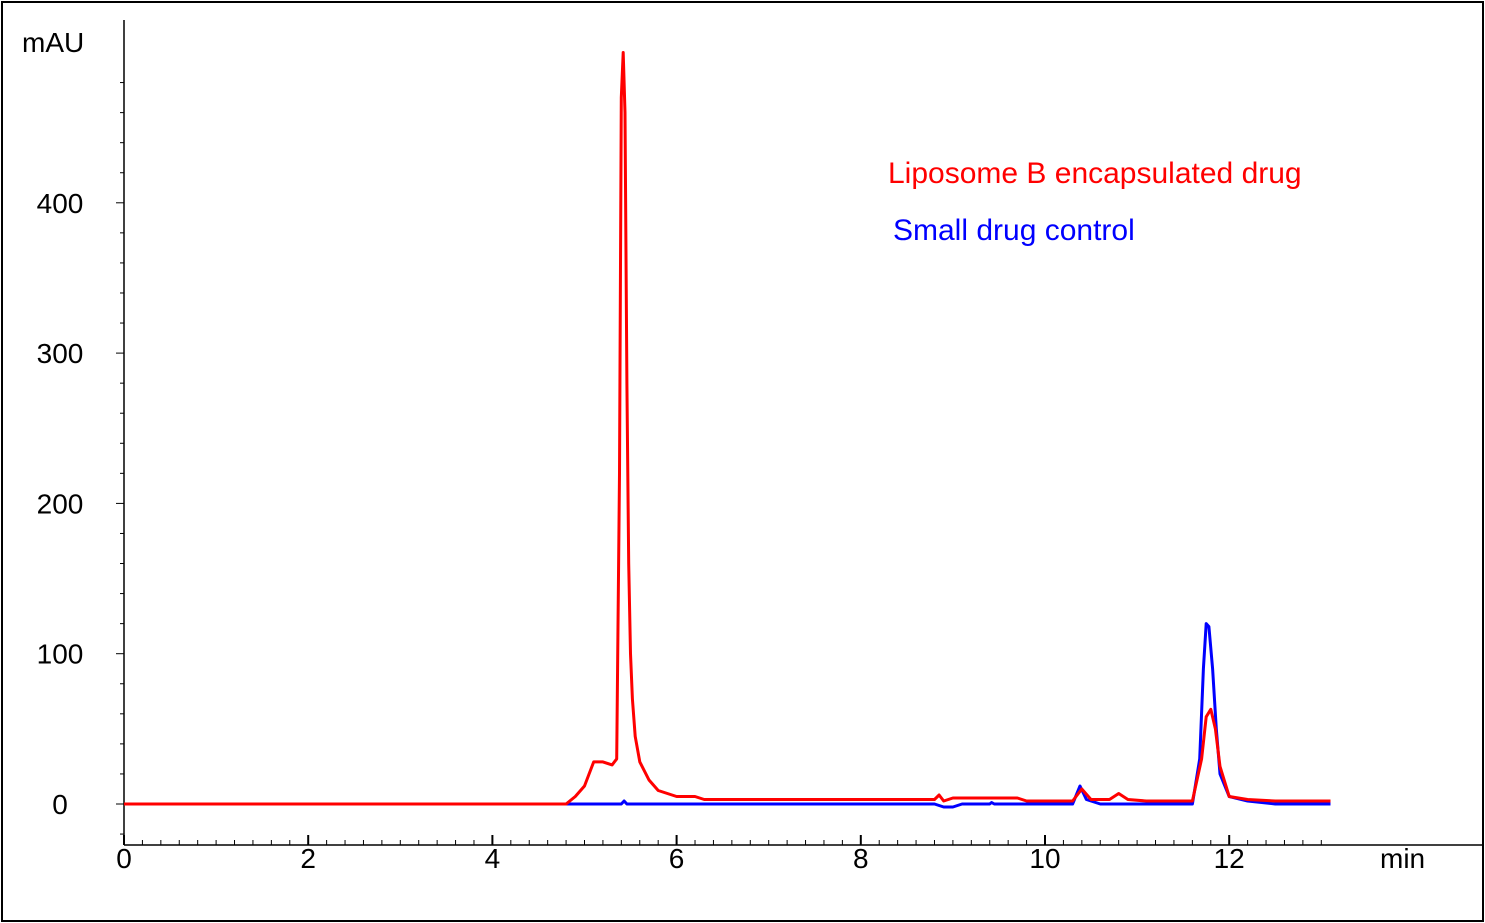 This screenshot has width=1485, height=923. Describe the element at coordinates (60, 203) in the screenshot. I see `y-tick-label: 400` at that location.